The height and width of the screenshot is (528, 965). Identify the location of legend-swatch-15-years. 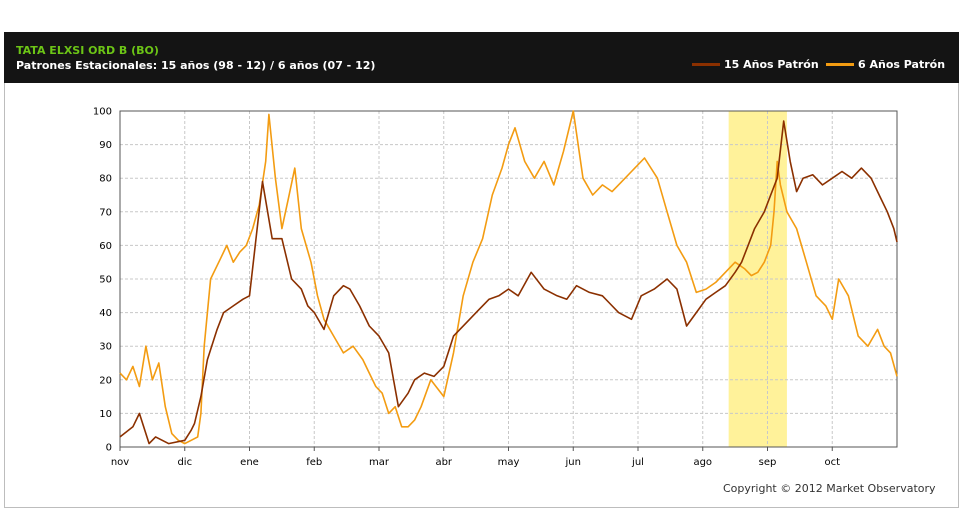
(706, 64).